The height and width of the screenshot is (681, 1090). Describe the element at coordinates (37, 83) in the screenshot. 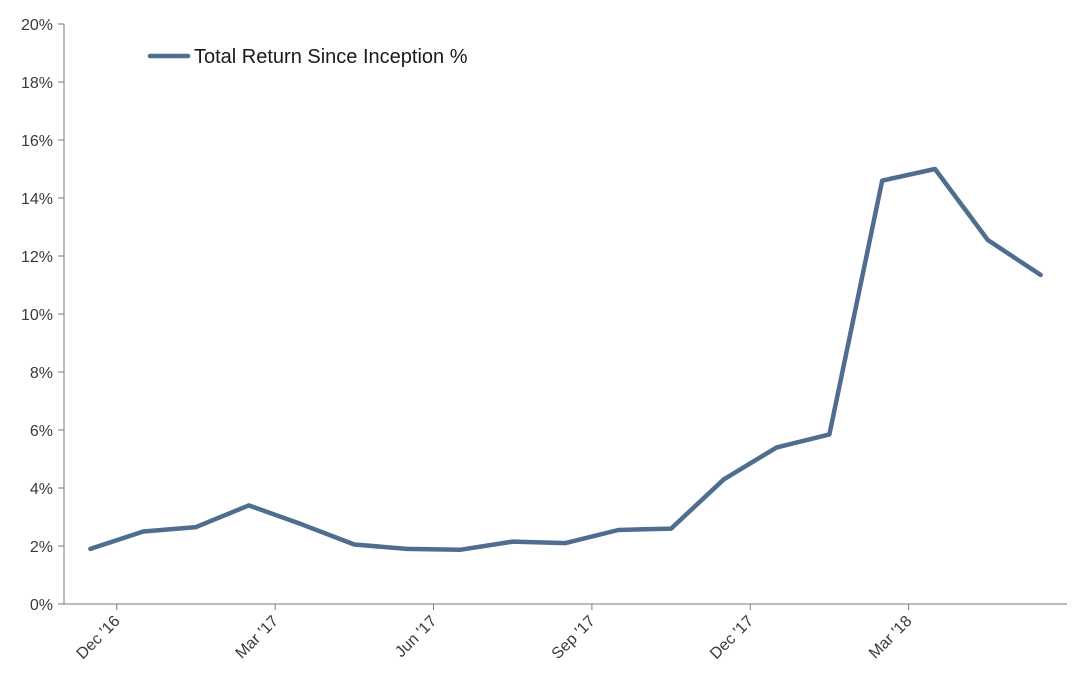

I see `y-tick-label: 18%` at that location.